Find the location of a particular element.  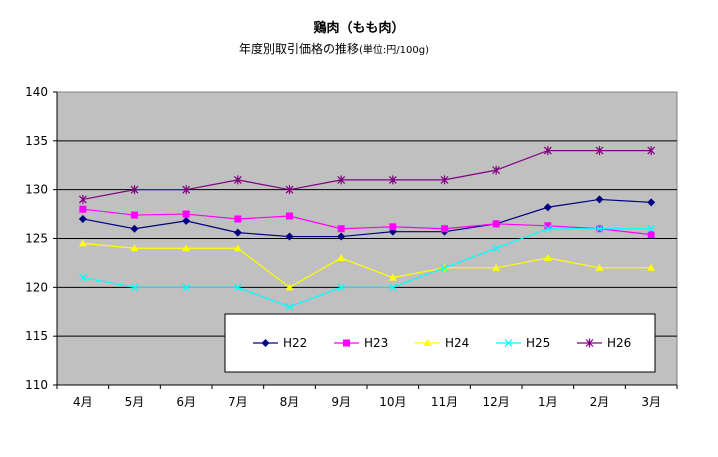

point-H25-8-shape is located at coordinates (444, 267).